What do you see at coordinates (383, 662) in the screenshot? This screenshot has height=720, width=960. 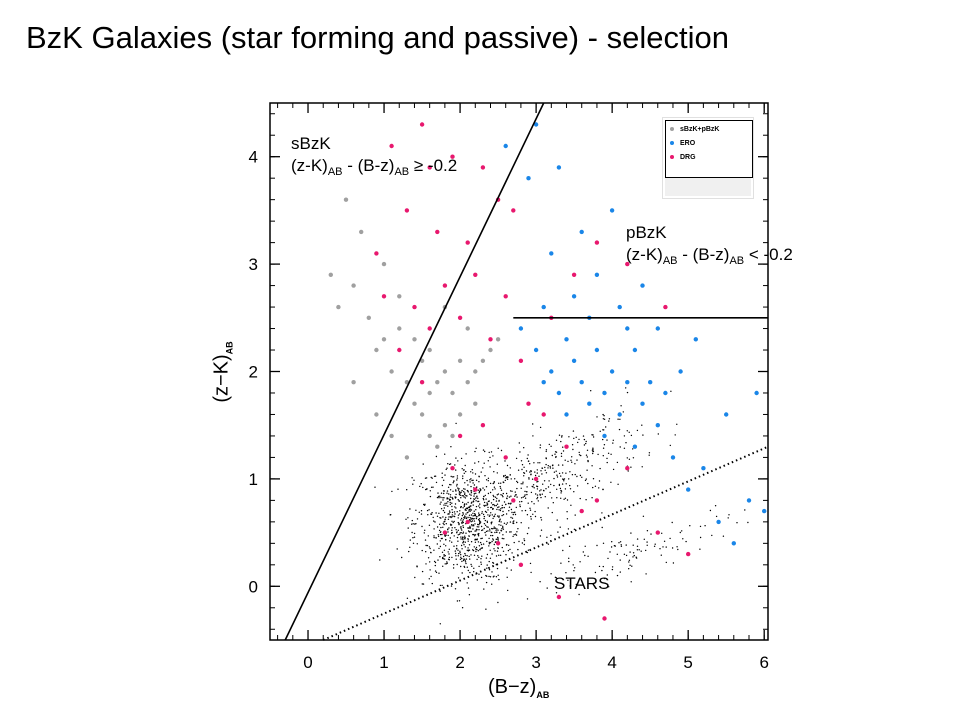 I see `x-tick-label: 1` at bounding box center [383, 662].